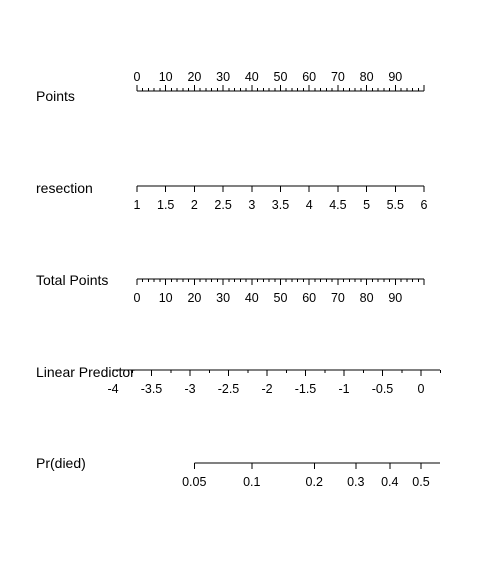 The height and width of the screenshot is (576, 480). What do you see at coordinates (229, 389) in the screenshot?
I see `tick-label-linear-predictor: -2.5` at bounding box center [229, 389].